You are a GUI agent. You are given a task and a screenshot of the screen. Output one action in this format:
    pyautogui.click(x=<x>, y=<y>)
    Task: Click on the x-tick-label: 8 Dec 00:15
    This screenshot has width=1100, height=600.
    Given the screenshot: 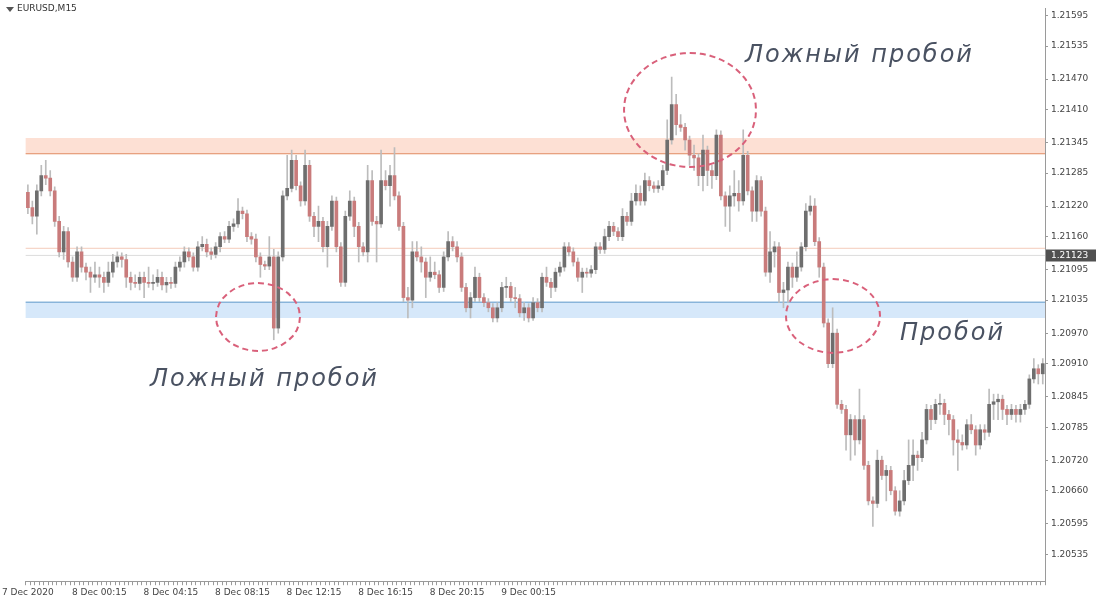 What is the action you would take?
    pyautogui.click(x=99, y=591)
    